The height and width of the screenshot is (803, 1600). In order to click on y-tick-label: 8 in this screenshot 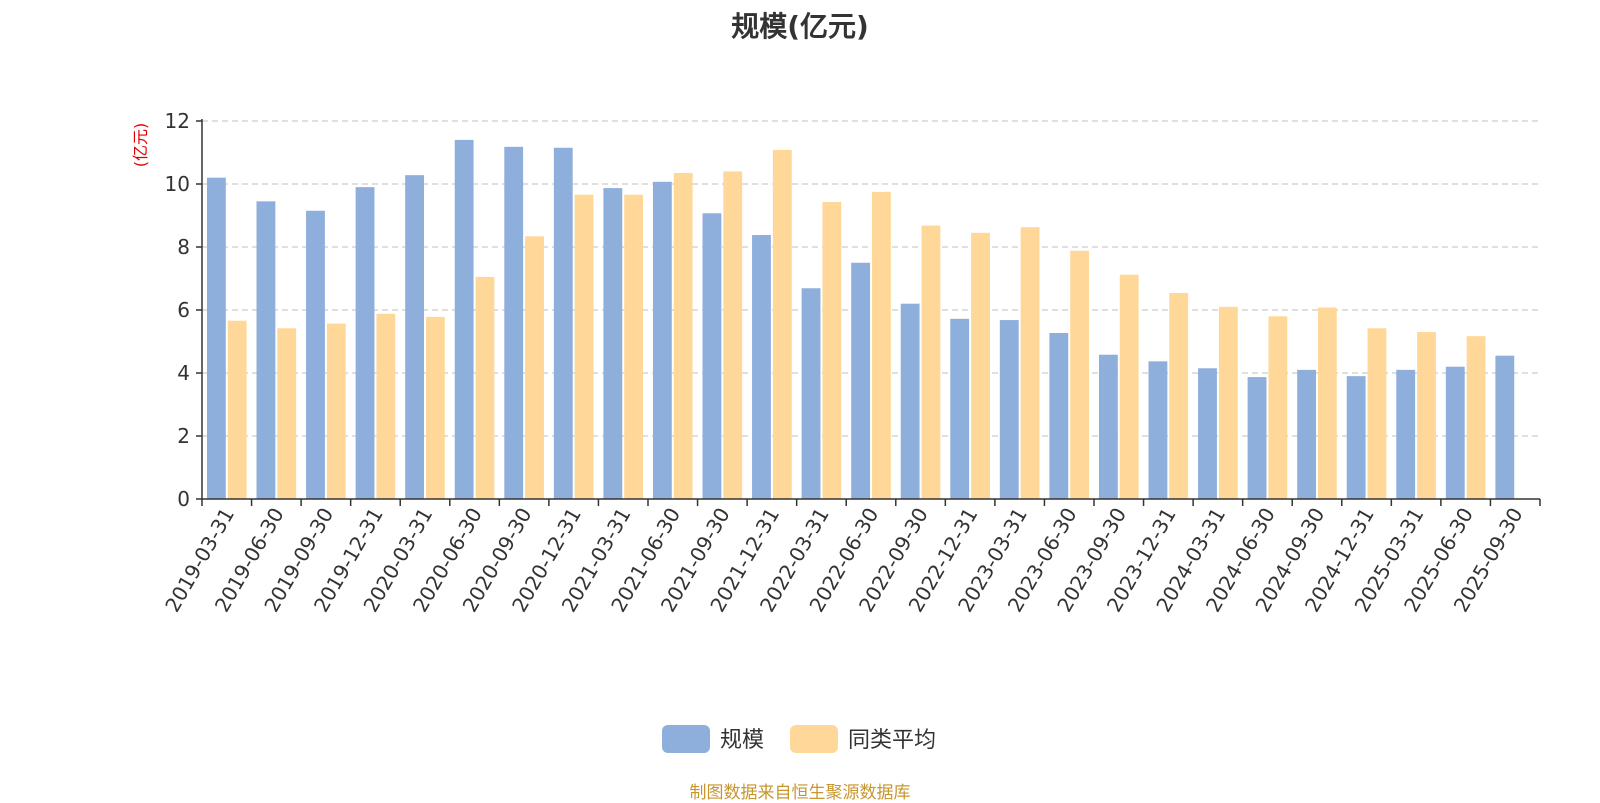, I will do `click(183, 247)`.